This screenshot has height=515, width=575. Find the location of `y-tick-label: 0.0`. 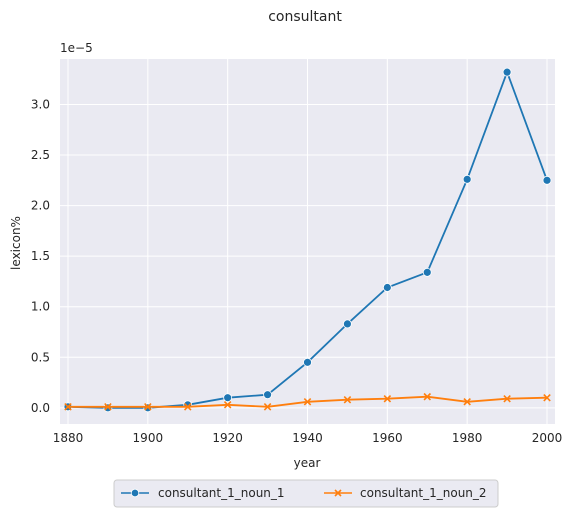

y-tick-label: 0.0 is located at coordinates (40, 408).